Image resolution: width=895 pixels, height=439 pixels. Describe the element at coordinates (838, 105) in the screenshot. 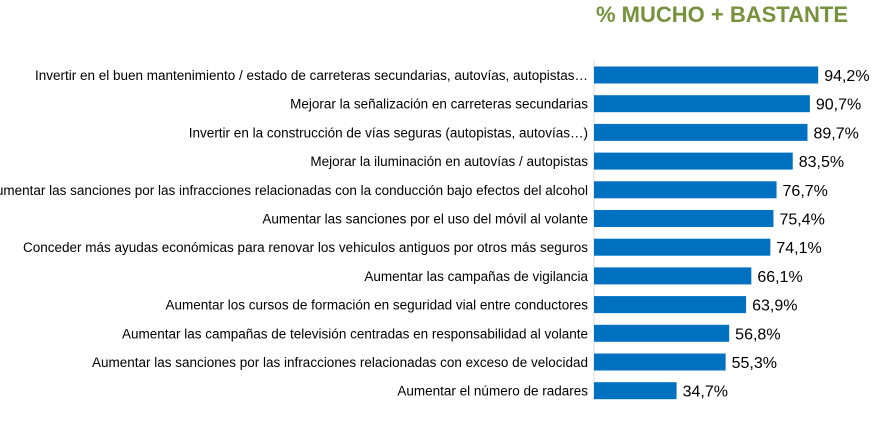

I see `value-label: 90,7%` at that location.